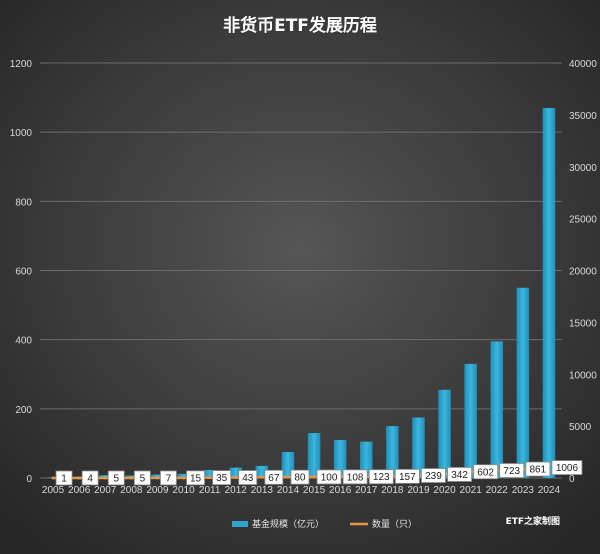  I want to click on credit-text: ETF之家制图, so click(533, 521).